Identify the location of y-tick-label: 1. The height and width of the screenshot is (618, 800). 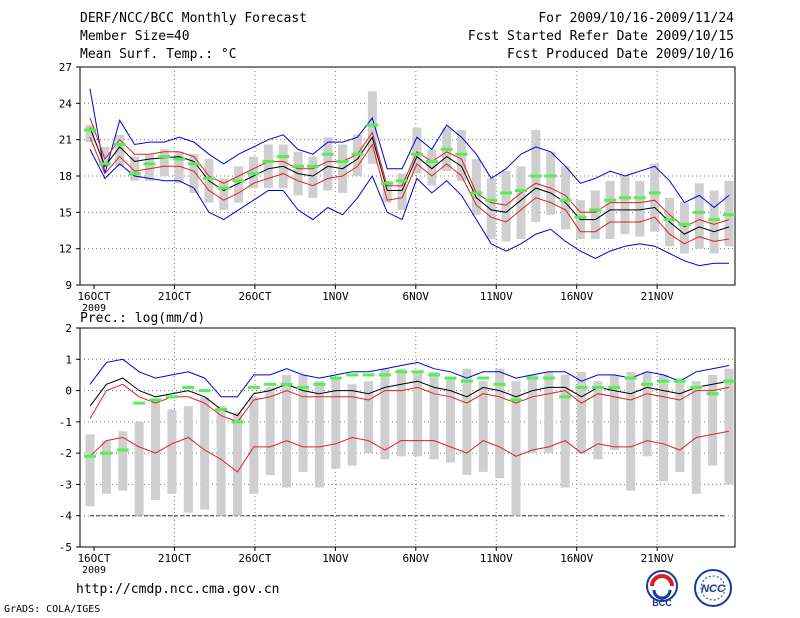
(68, 359).